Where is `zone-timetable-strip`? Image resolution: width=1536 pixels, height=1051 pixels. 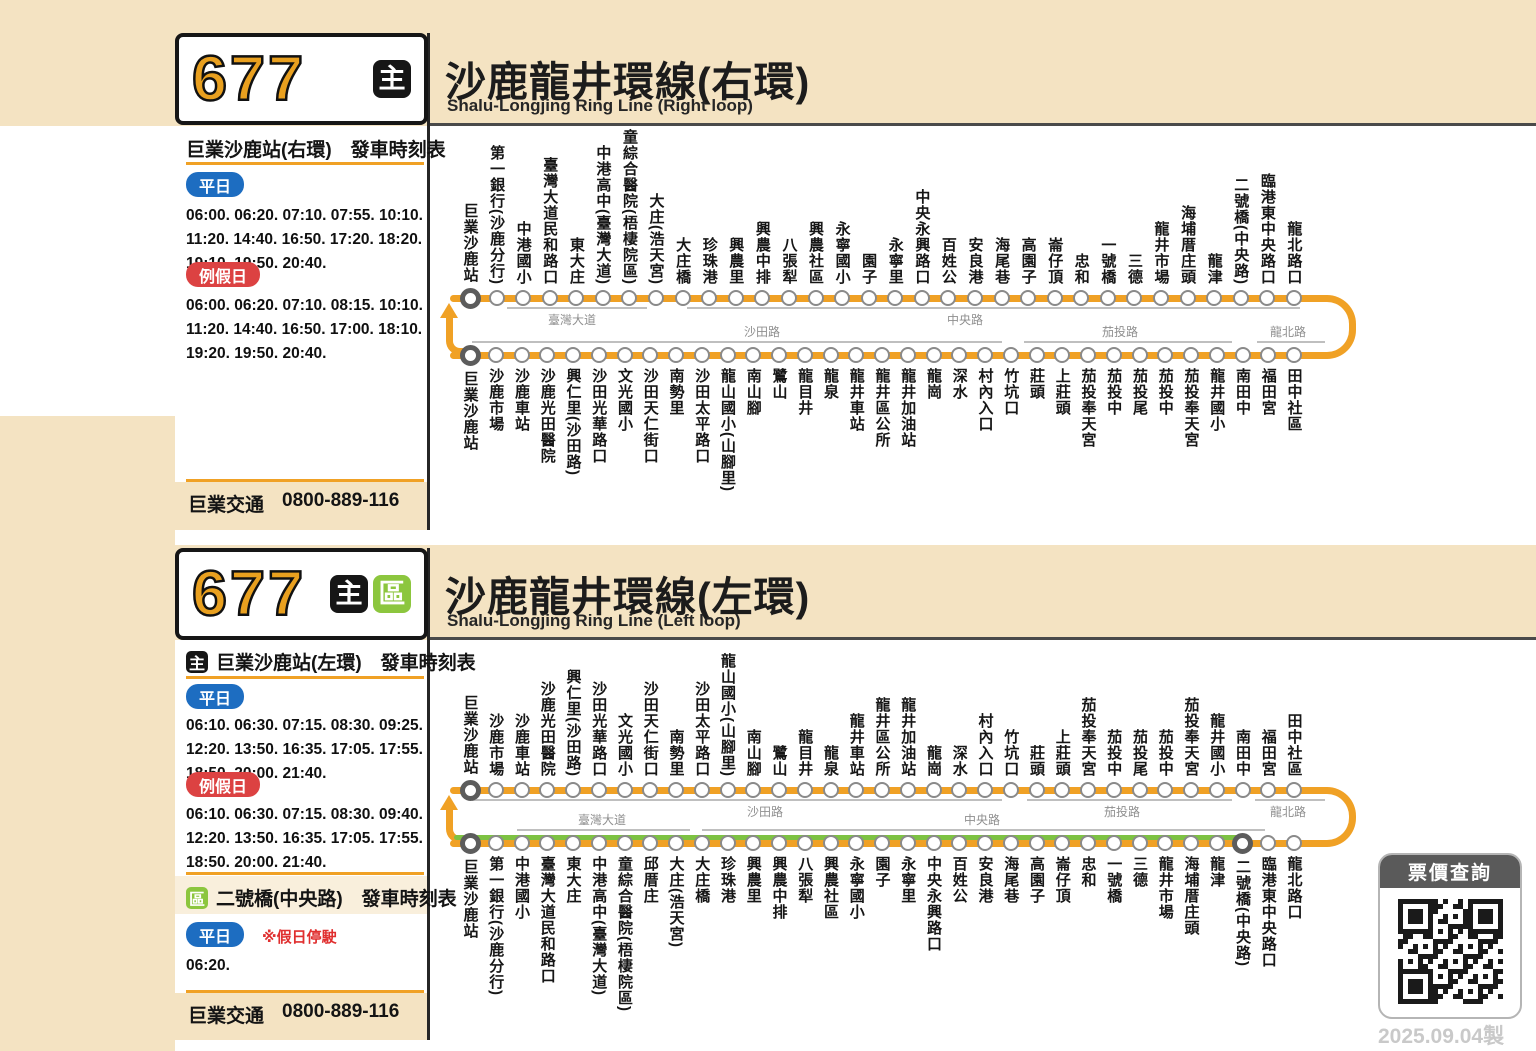 zone-timetable-strip is located at coordinates (301, 895).